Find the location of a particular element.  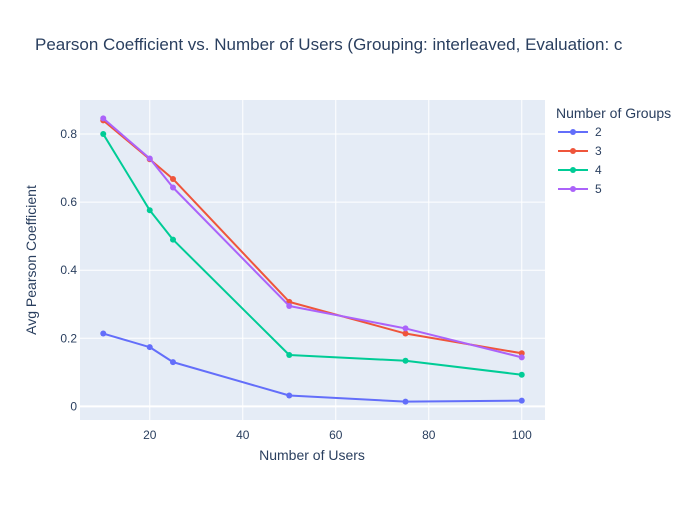

x-tick-label: 60 is located at coordinates (336, 435).